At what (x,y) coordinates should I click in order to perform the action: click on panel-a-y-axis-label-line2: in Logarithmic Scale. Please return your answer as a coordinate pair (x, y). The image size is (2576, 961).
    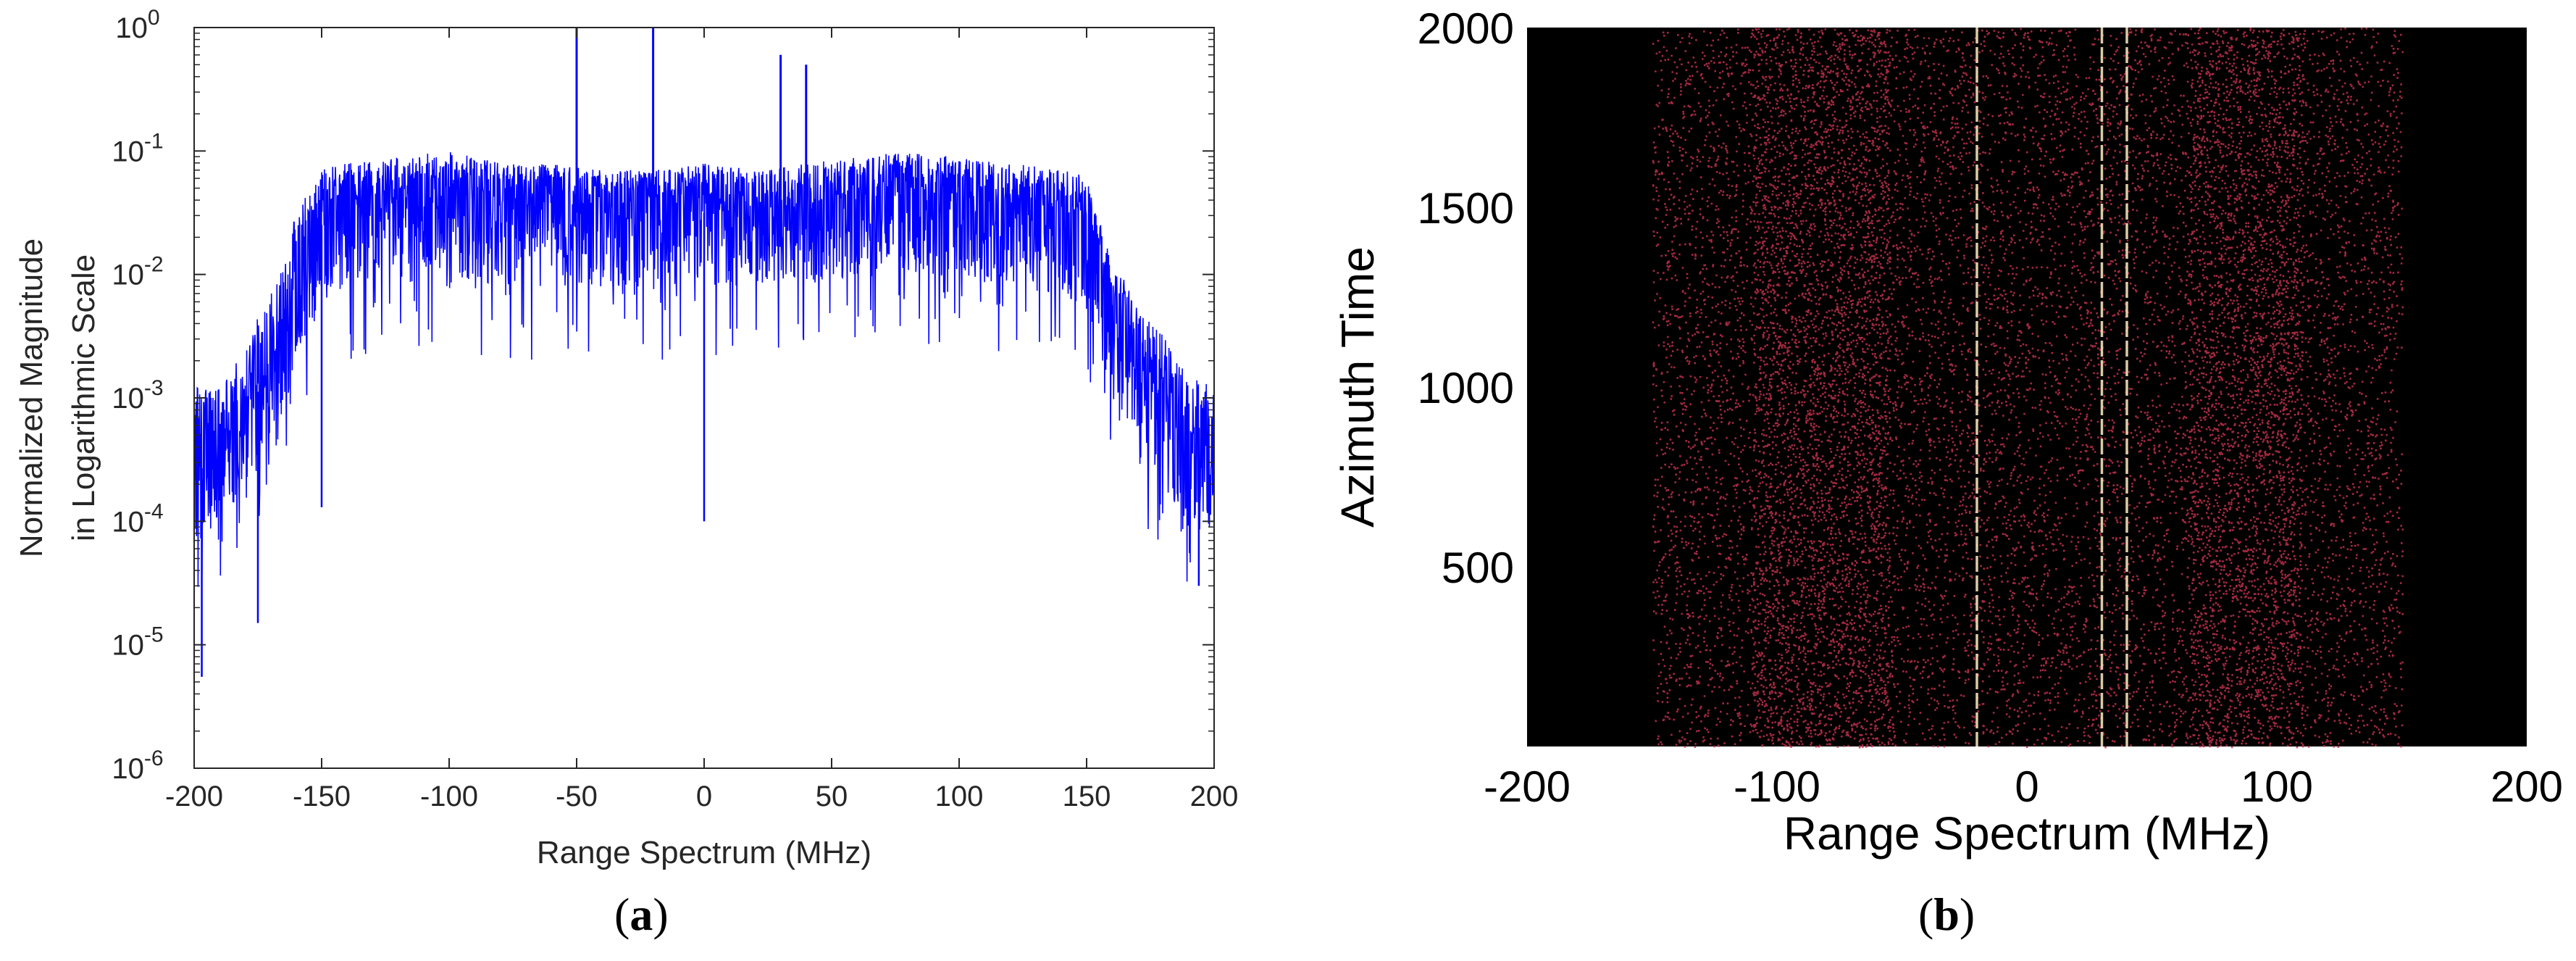
    Looking at the image, I should click on (83, 397).